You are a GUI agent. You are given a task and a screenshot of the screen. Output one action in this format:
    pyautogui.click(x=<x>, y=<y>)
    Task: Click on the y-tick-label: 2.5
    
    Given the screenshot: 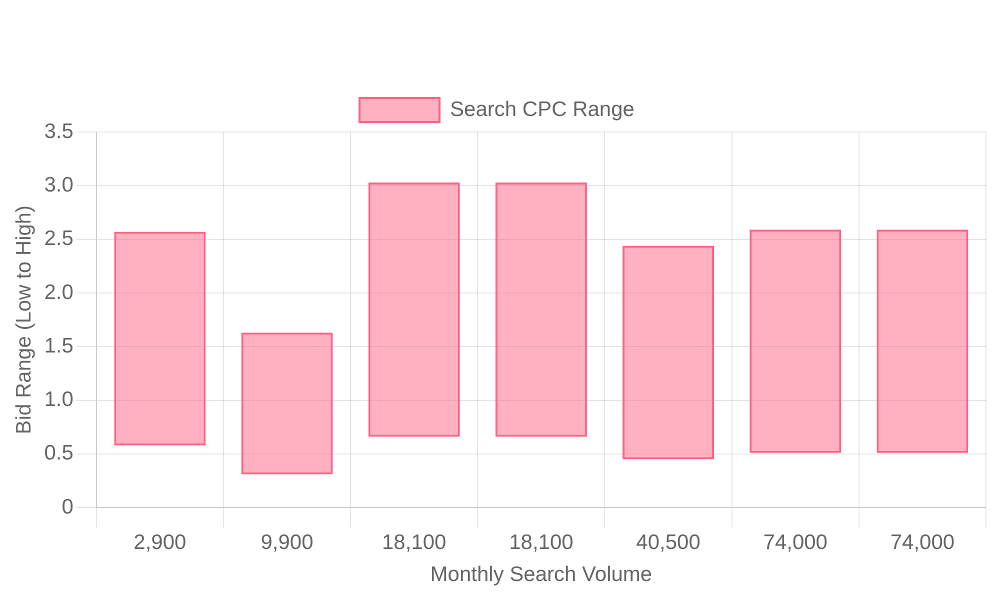 What is the action you would take?
    pyautogui.click(x=59, y=238)
    